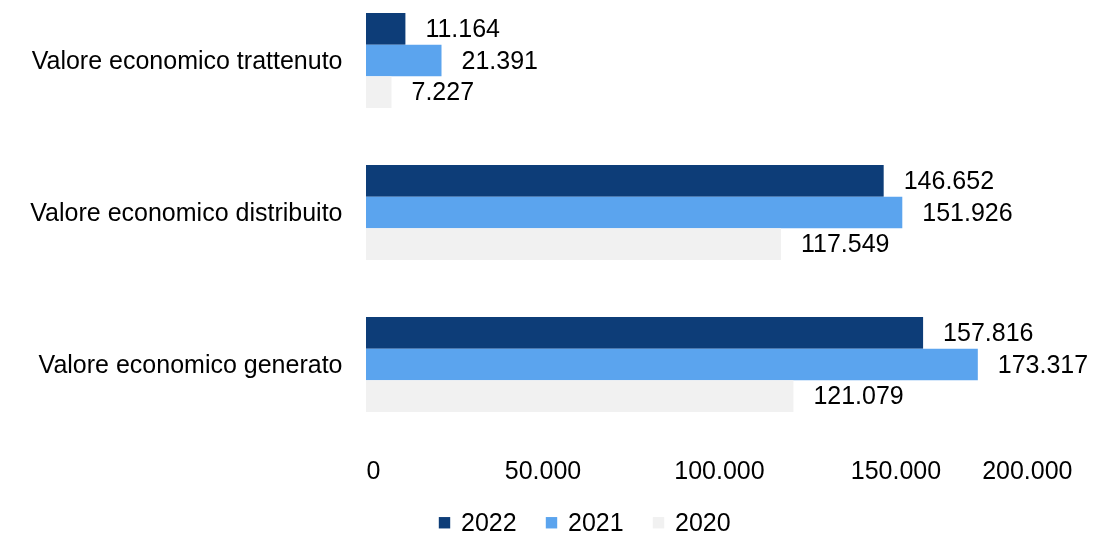 The height and width of the screenshot is (535, 1111). Describe the element at coordinates (543, 469) in the screenshot. I see `x-tick-label: 50.000` at that location.